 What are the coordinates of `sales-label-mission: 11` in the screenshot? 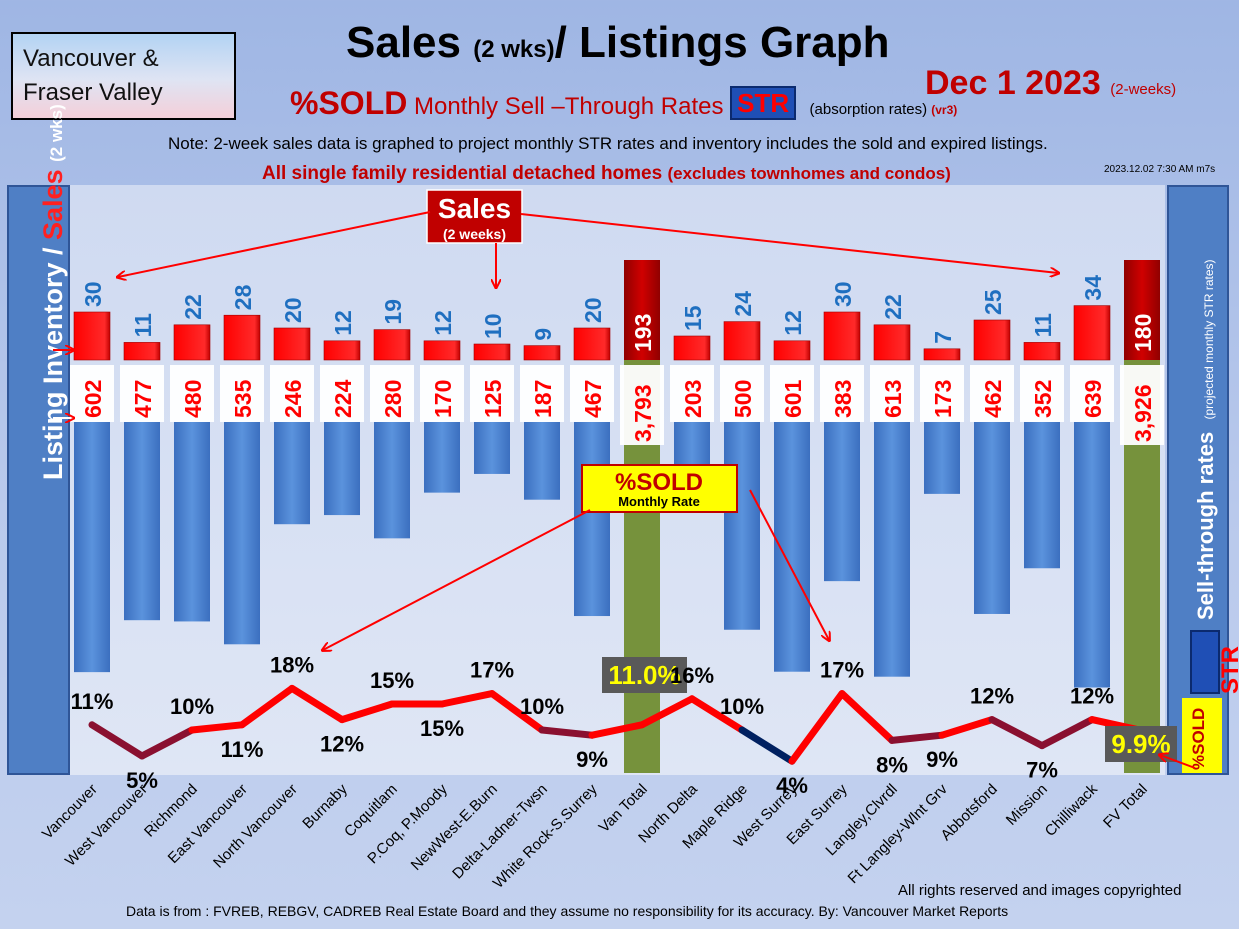 It's located at (1043, 325).